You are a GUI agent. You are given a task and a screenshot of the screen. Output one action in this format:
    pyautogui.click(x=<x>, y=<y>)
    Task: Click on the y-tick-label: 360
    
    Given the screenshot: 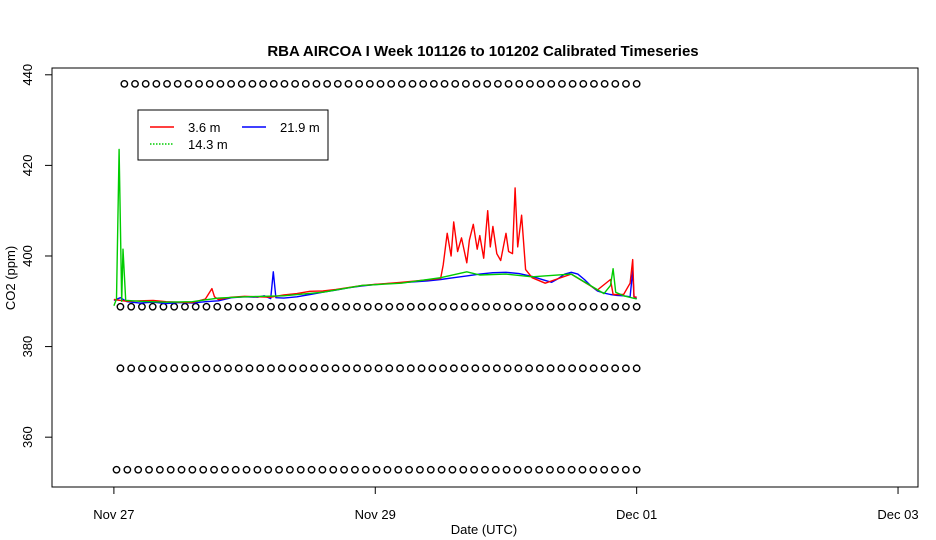 What is the action you would take?
    pyautogui.click(x=27, y=437)
    